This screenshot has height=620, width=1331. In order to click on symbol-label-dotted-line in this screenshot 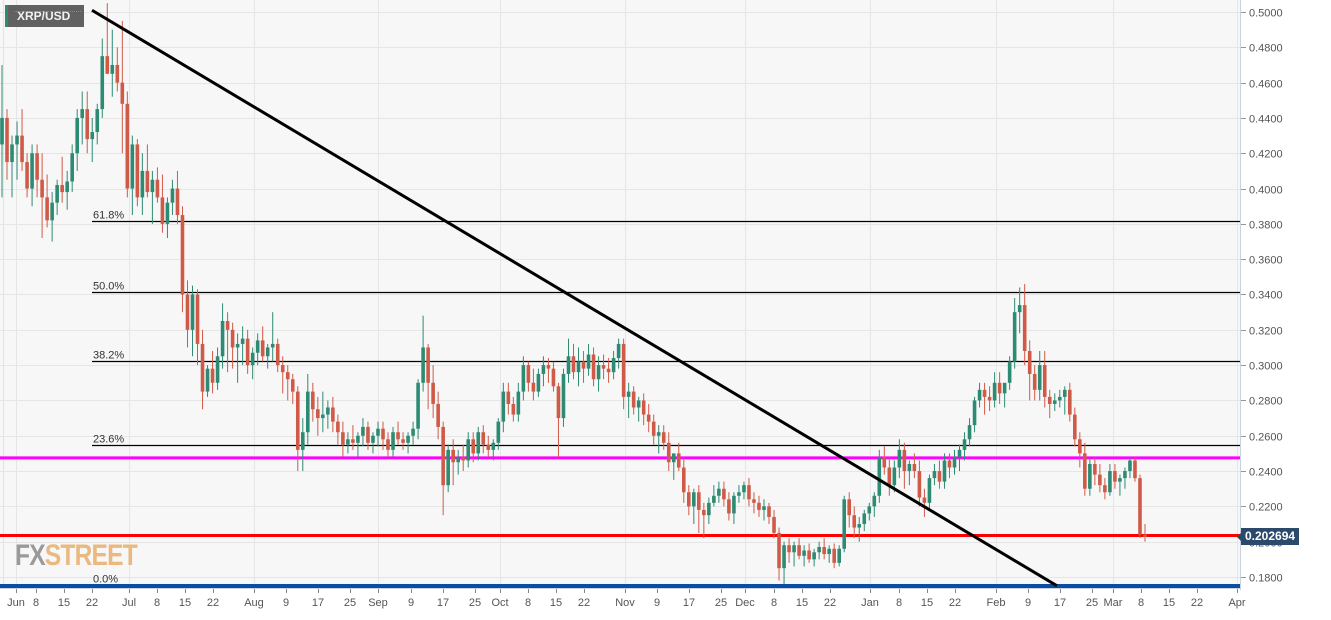, I will do `click(47, 11)`.